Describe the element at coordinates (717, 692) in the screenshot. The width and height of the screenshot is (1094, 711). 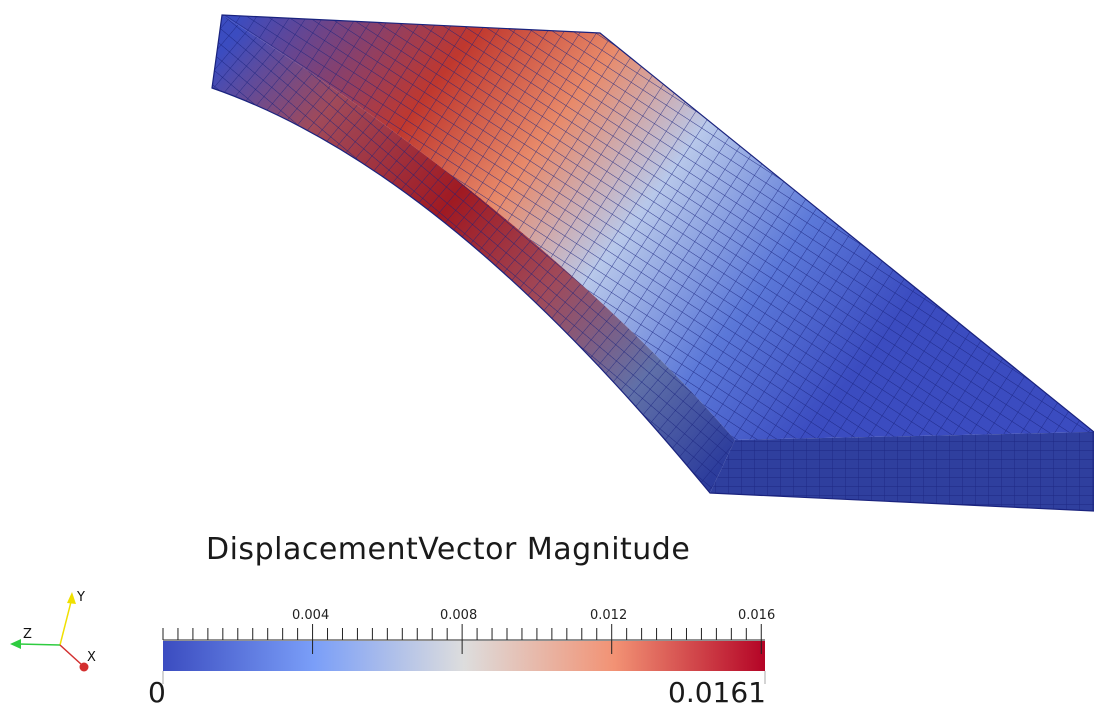
I see `range-max-label: 0.0161` at that location.